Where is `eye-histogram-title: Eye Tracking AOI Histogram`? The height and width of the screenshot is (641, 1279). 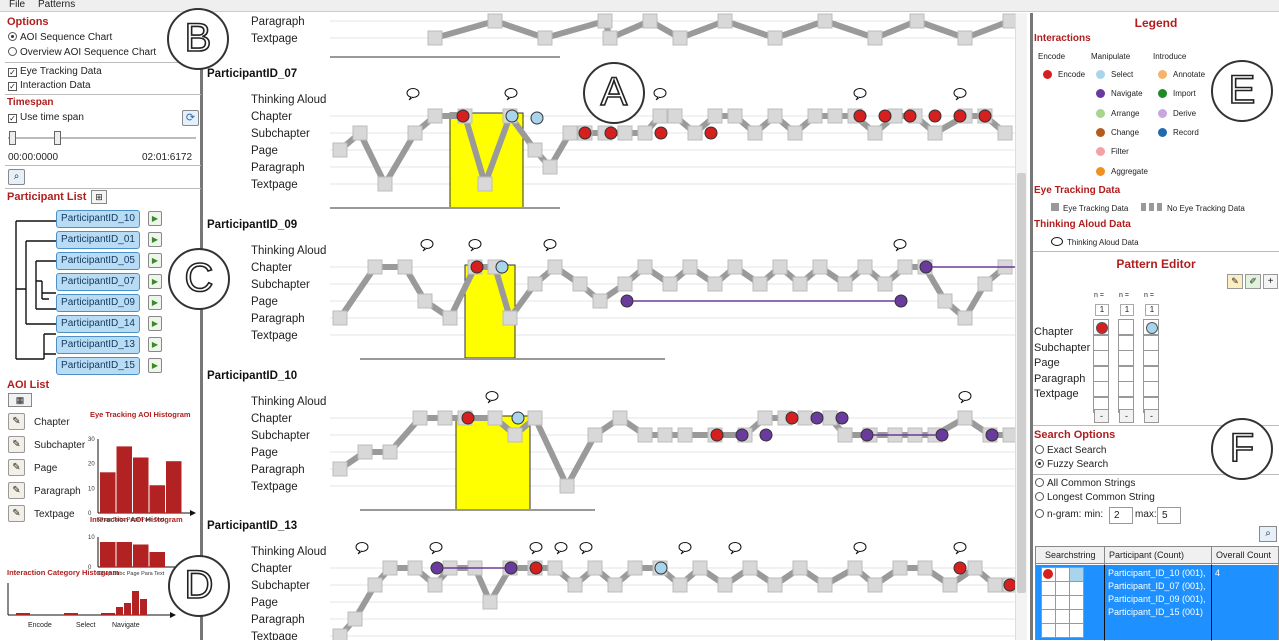 eye-histogram-title: Eye Tracking AOI Histogram is located at coordinates (140, 414).